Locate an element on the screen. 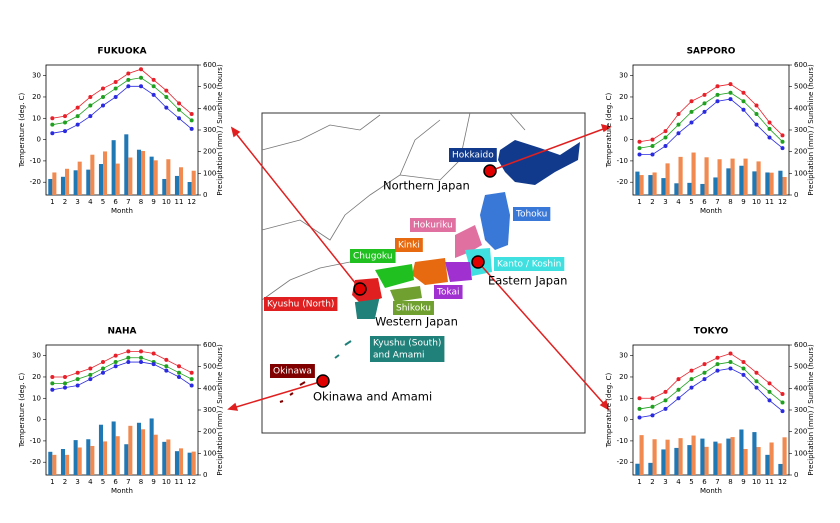 The image size is (840, 523). region-label: Kyushu (North) is located at coordinates (301, 304).